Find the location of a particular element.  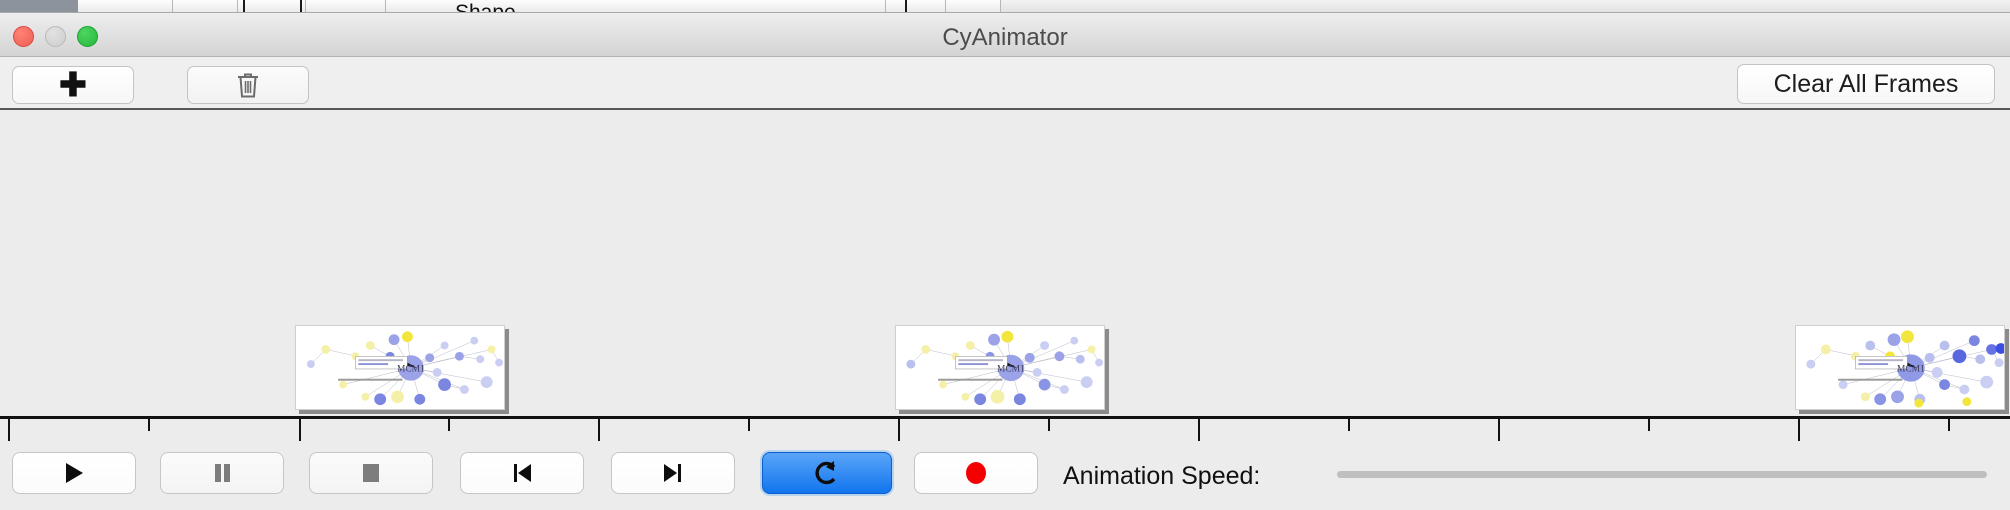

window-title: CyAnimator is located at coordinates (1005, 37).